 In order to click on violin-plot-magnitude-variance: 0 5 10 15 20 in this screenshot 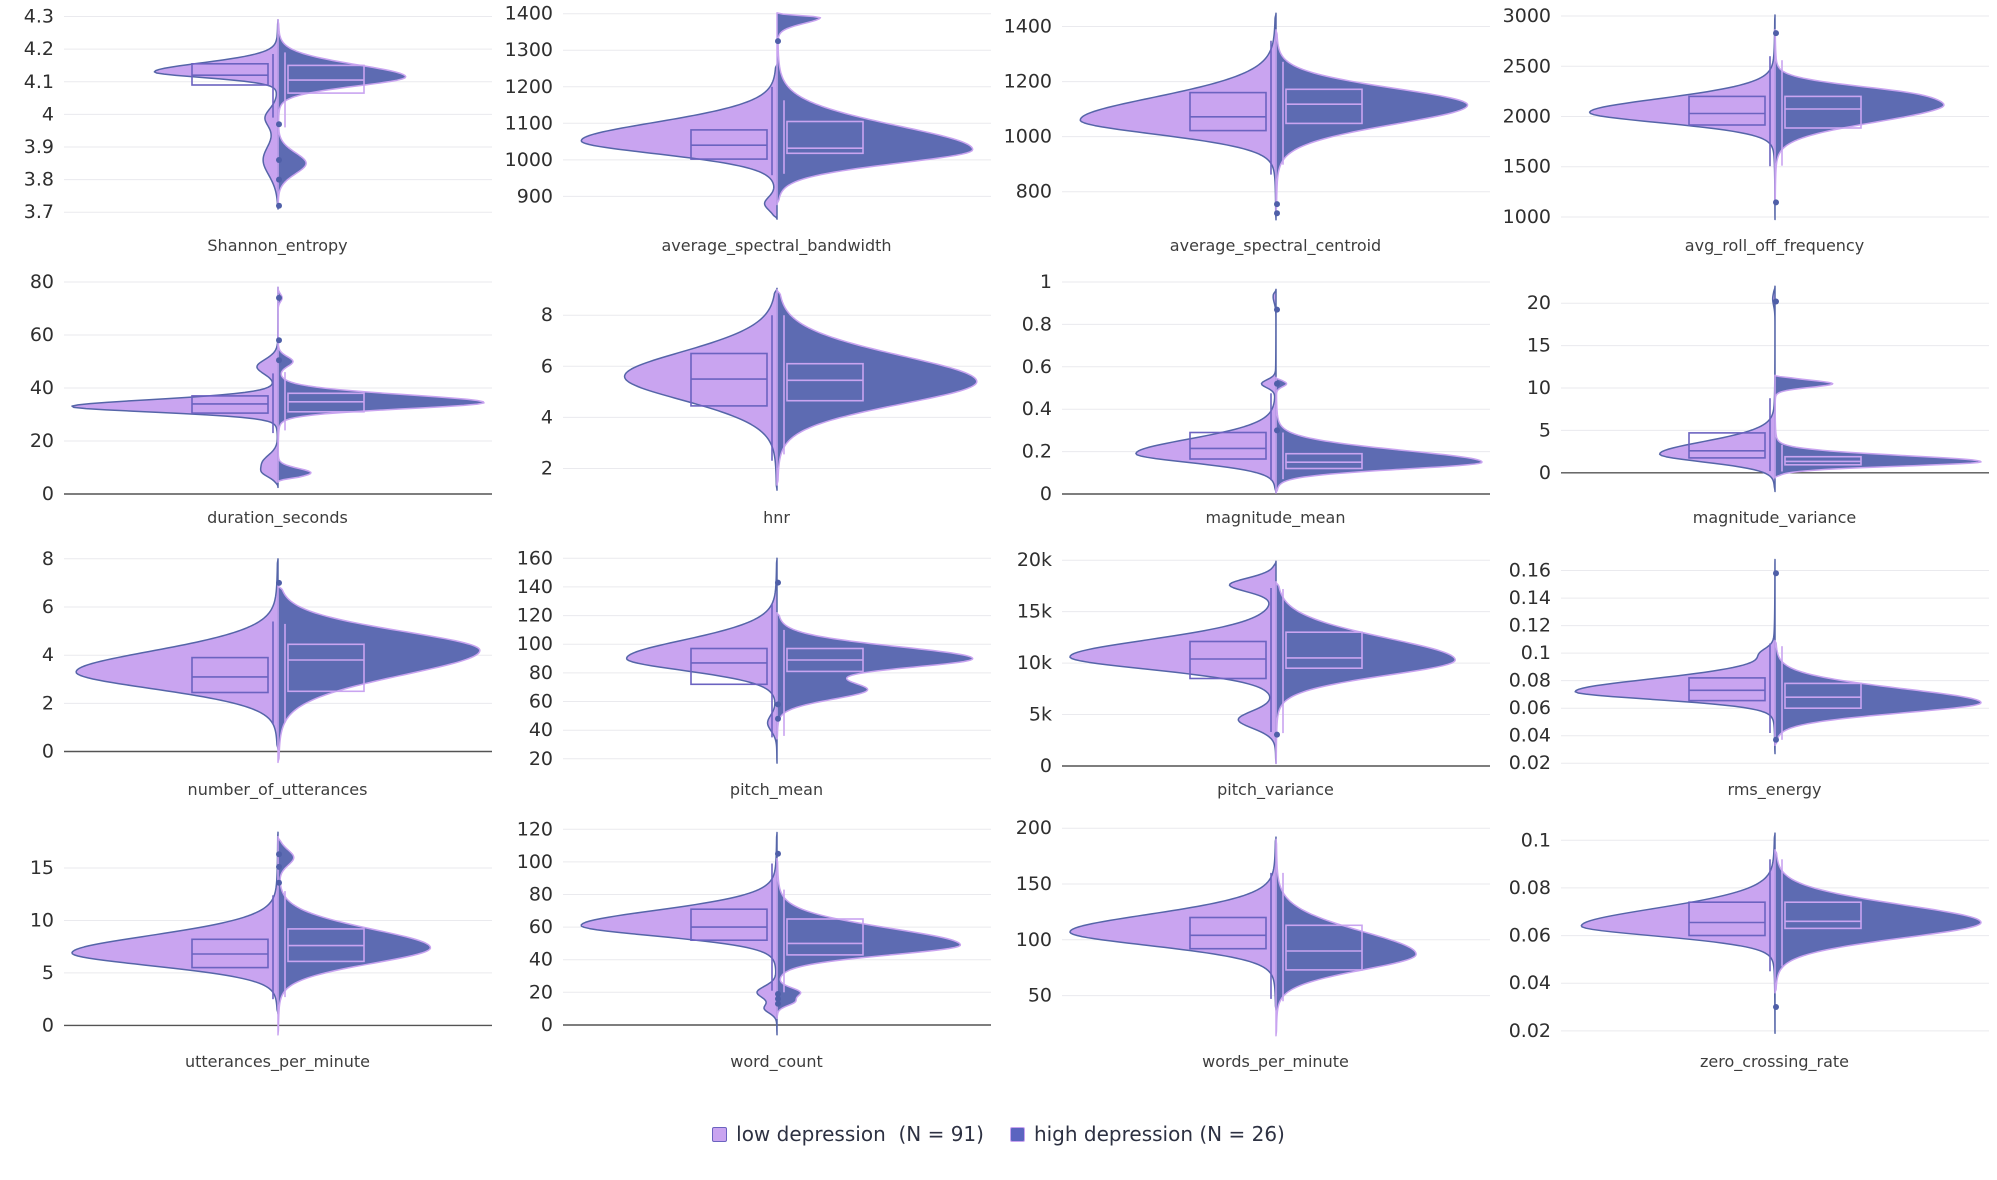, I will do `click(1746, 388)`.